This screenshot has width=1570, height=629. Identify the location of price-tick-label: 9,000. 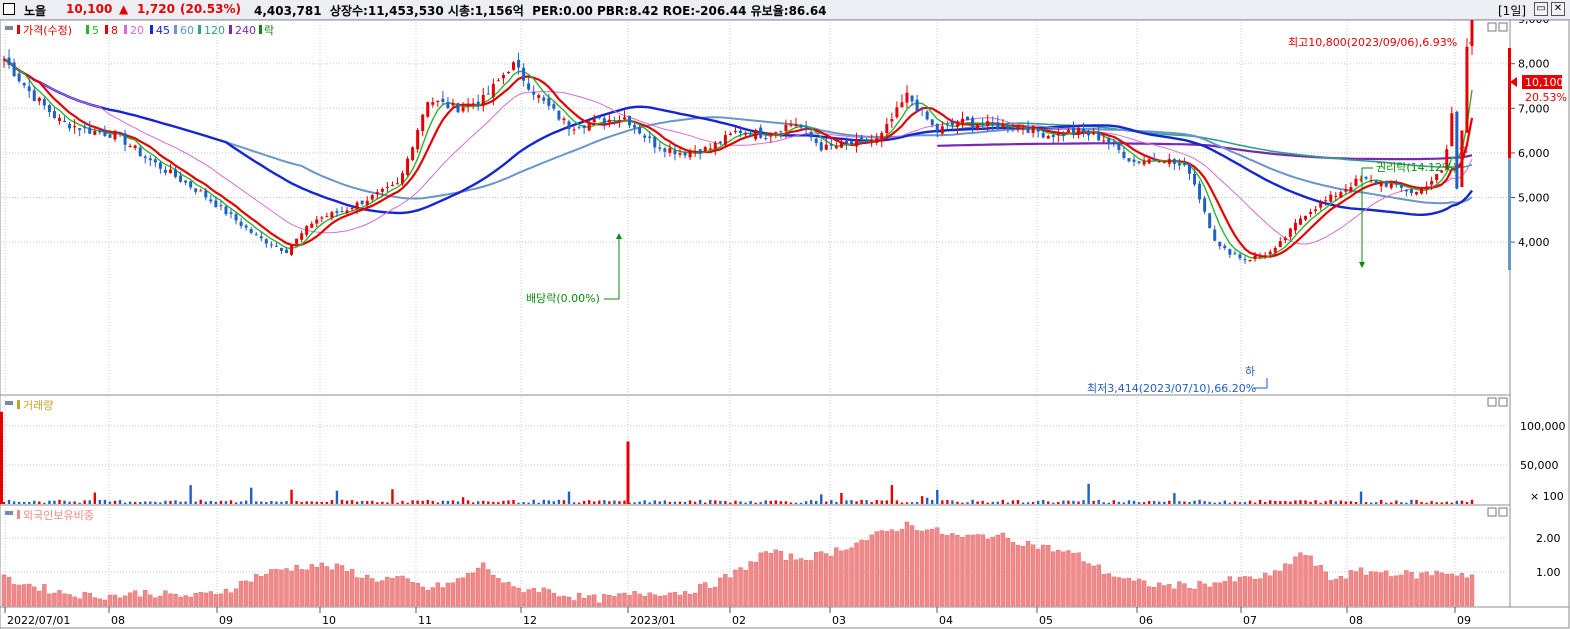
(1534, 23).